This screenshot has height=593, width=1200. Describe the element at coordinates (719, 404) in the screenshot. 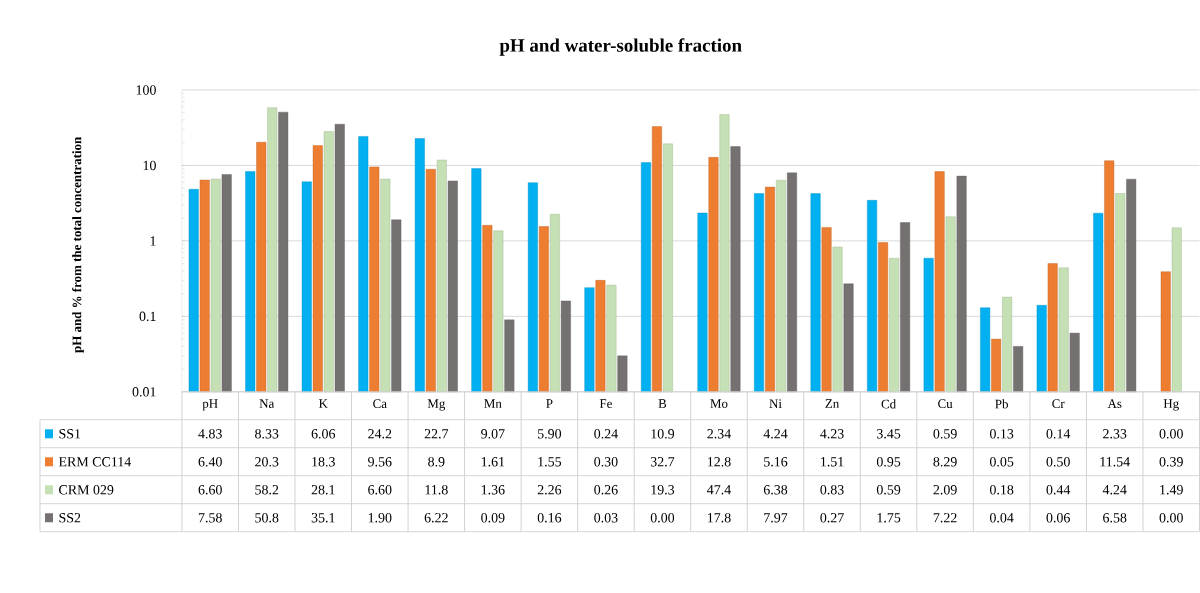

I see `x-tick-label: Mo` at that location.